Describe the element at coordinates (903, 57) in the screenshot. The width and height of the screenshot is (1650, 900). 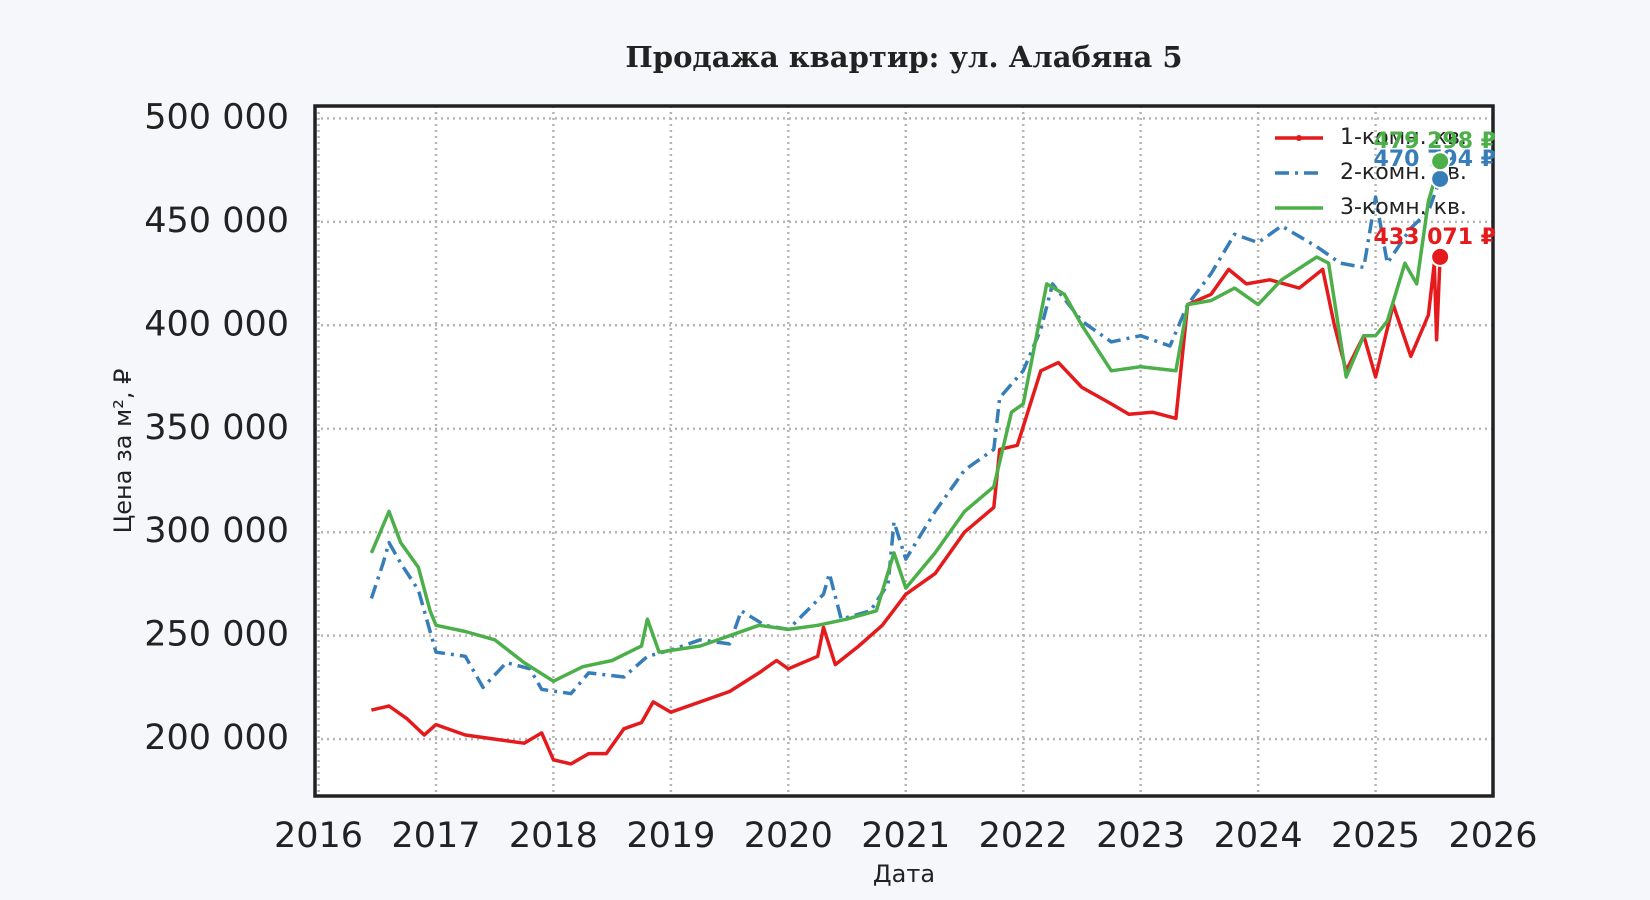
I see `chart-title: Продажа квартир: ул. Алабяна 5` at that location.